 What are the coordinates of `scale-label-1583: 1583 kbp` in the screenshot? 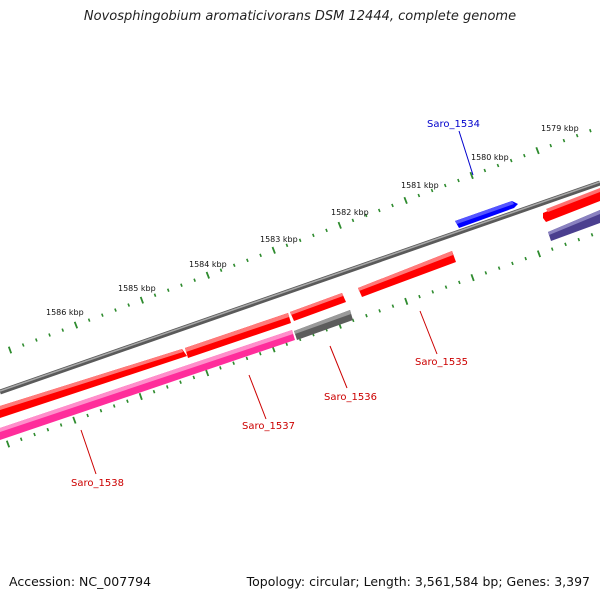 It's located at (279, 239).